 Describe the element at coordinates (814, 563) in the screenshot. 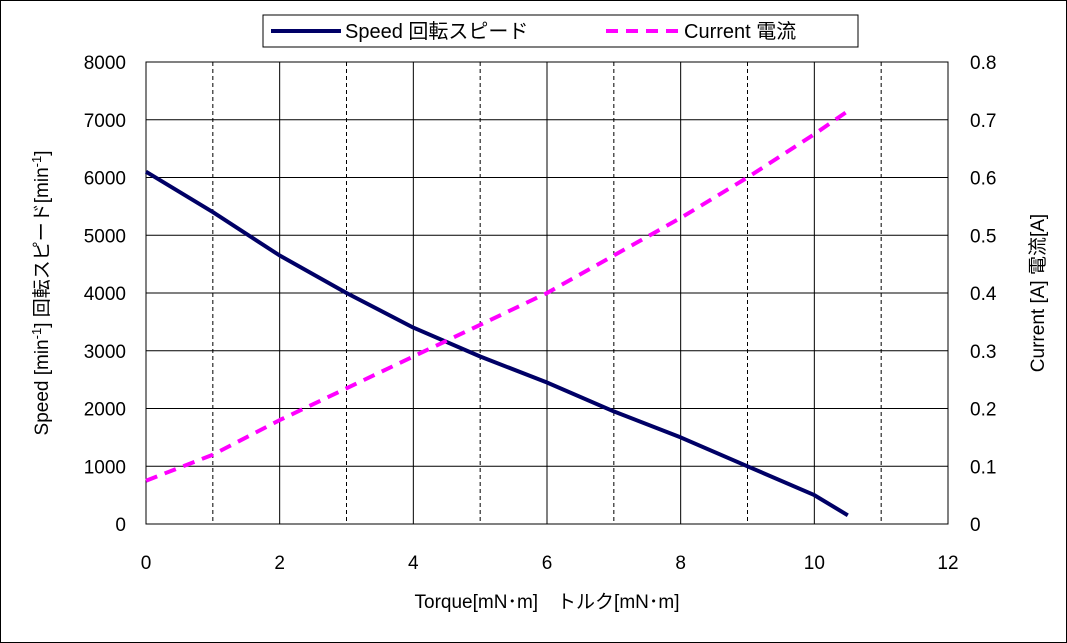

I see `x-tick-label: 10` at that location.